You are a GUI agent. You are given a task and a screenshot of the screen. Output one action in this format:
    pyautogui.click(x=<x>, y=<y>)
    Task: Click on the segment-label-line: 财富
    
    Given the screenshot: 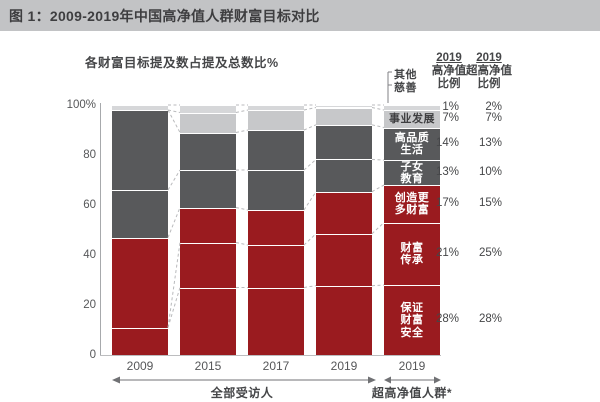 What is the action you would take?
    pyautogui.click(x=412, y=320)
    